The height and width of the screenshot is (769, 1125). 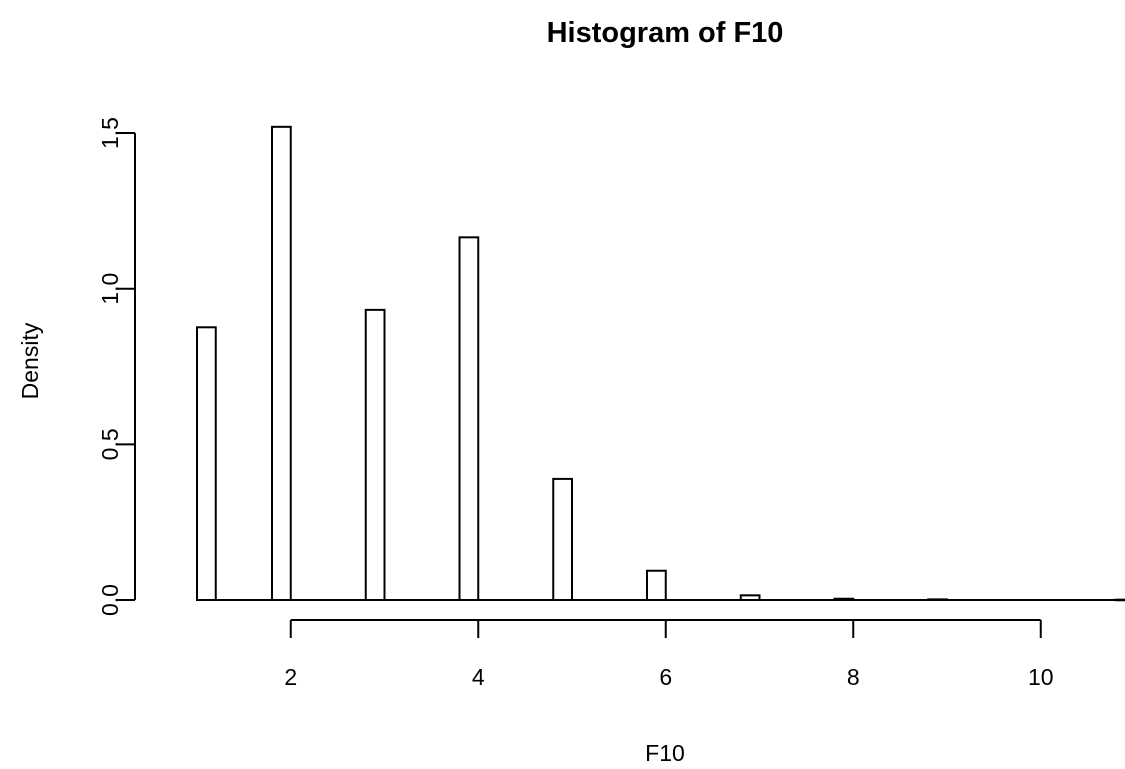 I want to click on x-axis: 2 4 6 8 10, so click(x=669, y=654).